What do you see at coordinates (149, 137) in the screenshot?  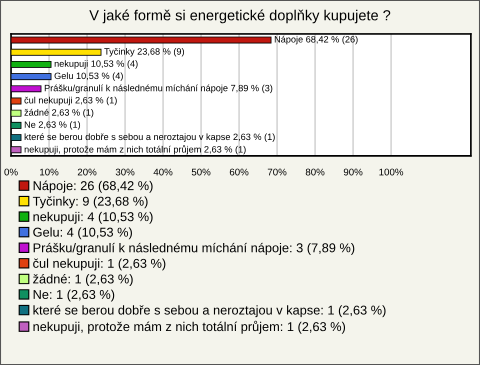 I see `data-label: které se berou dobře s sebou a neroztajou v kapse 2,63 % (1)` at bounding box center [149, 137].